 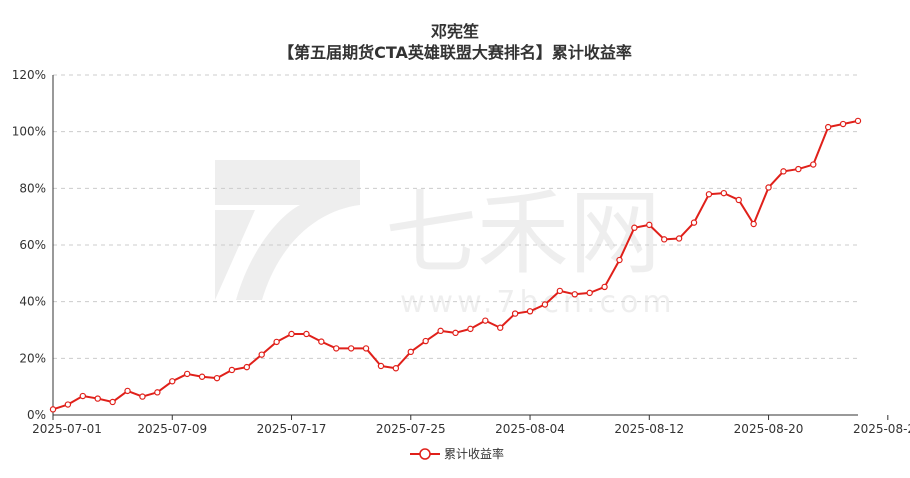 I want to click on legend-label: 累计收益率, so click(x=474, y=453).